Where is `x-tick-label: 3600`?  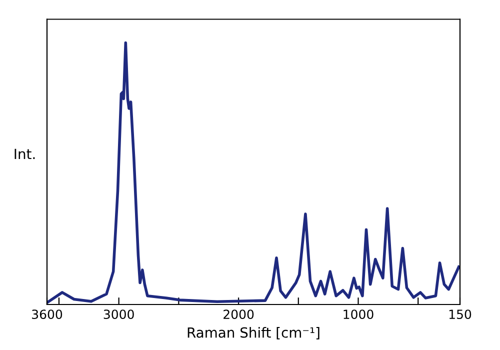 x-tick-label: 3600 is located at coordinates (47, 315).